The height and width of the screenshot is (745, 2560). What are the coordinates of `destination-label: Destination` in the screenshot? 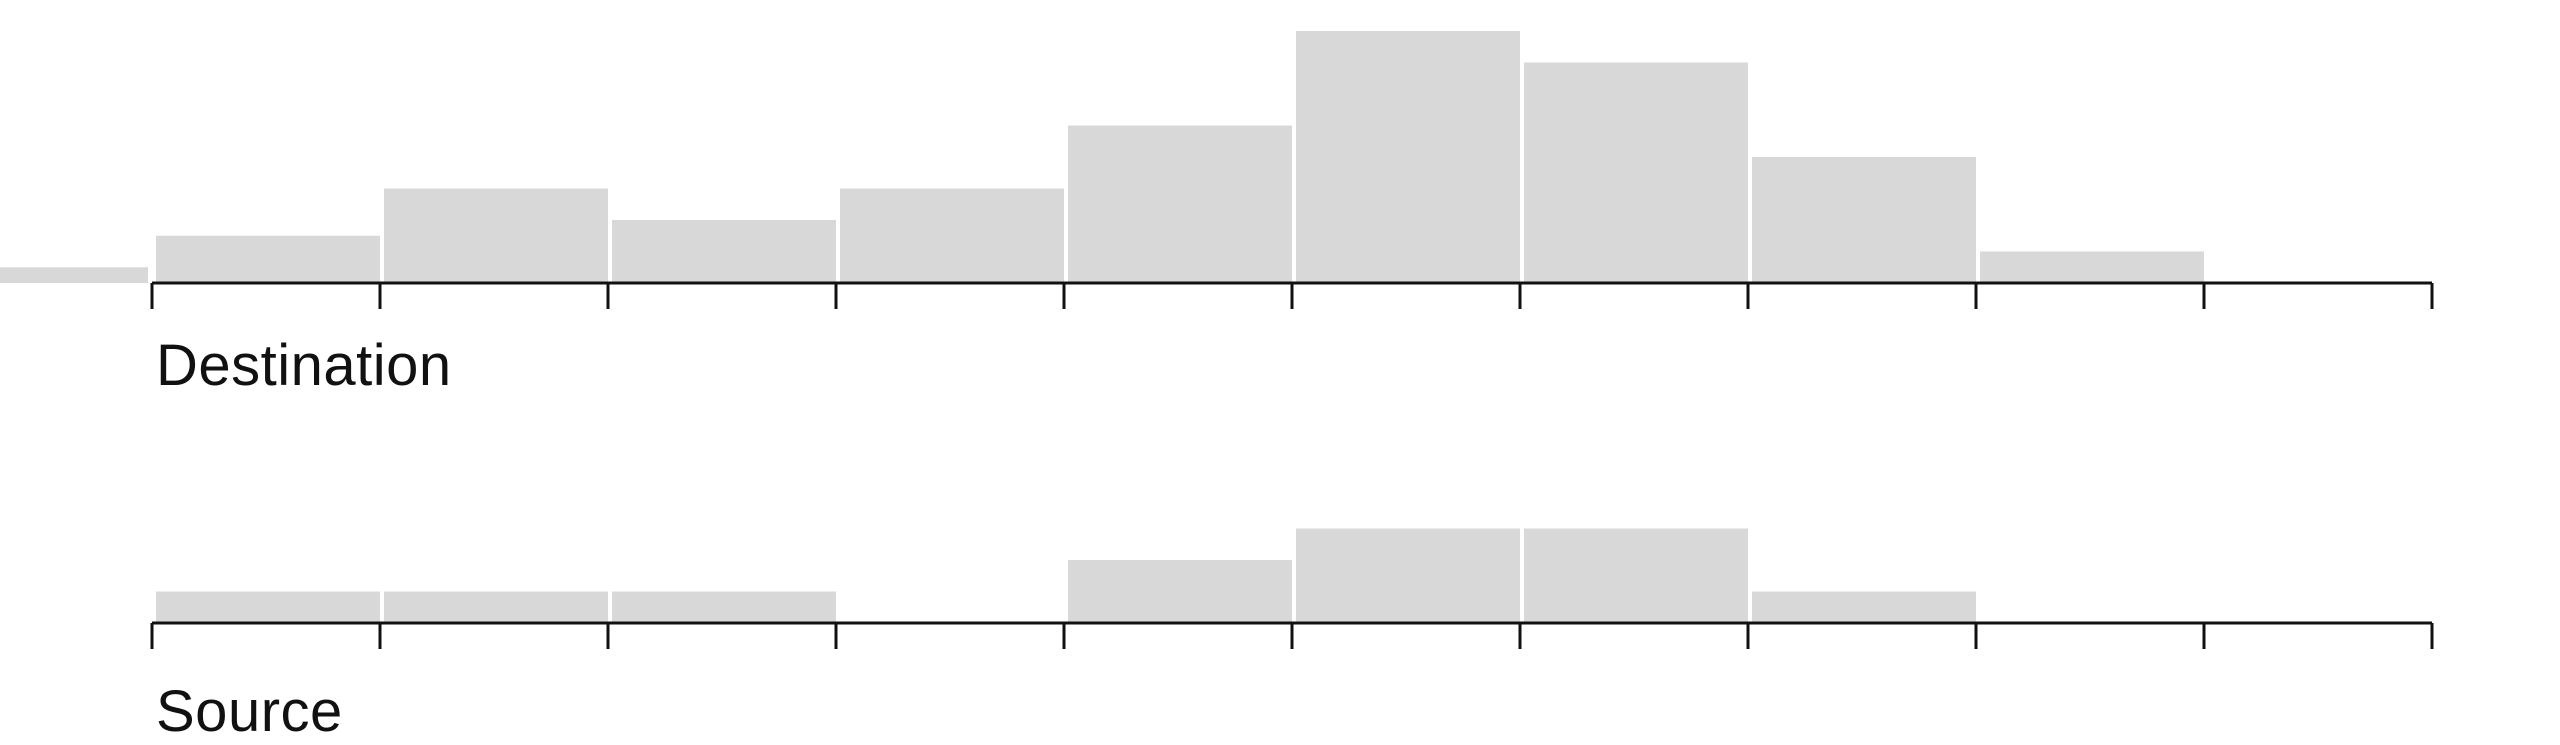 It's located at (304, 365).